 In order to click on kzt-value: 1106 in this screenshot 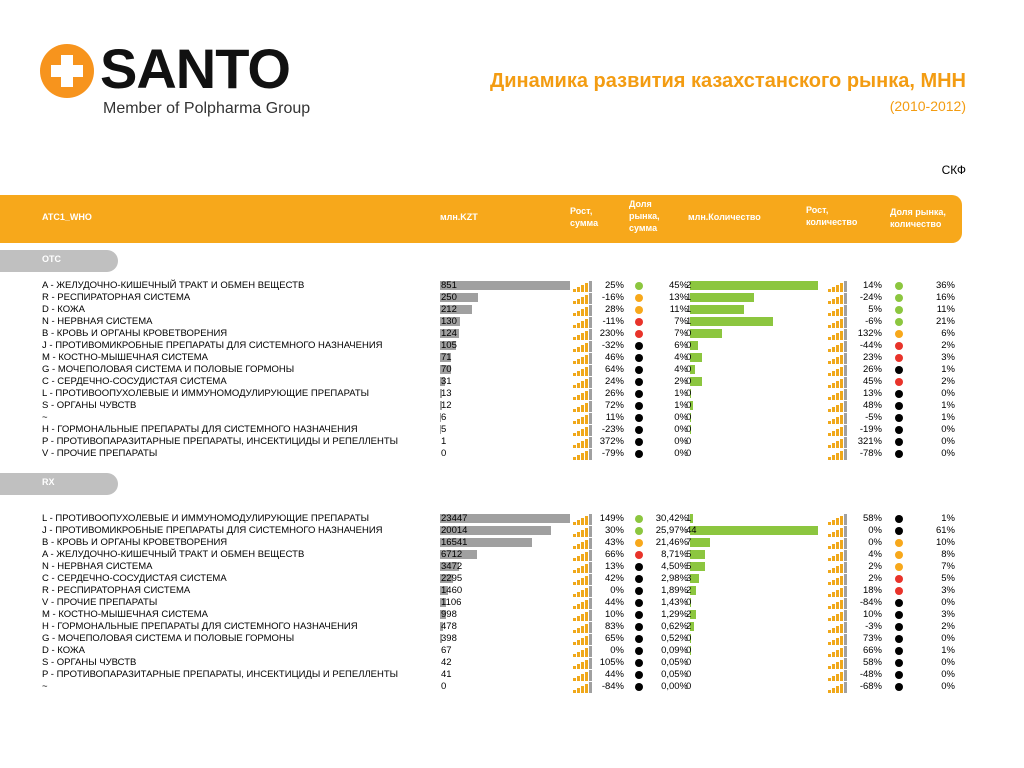, I will do `click(451, 602)`.